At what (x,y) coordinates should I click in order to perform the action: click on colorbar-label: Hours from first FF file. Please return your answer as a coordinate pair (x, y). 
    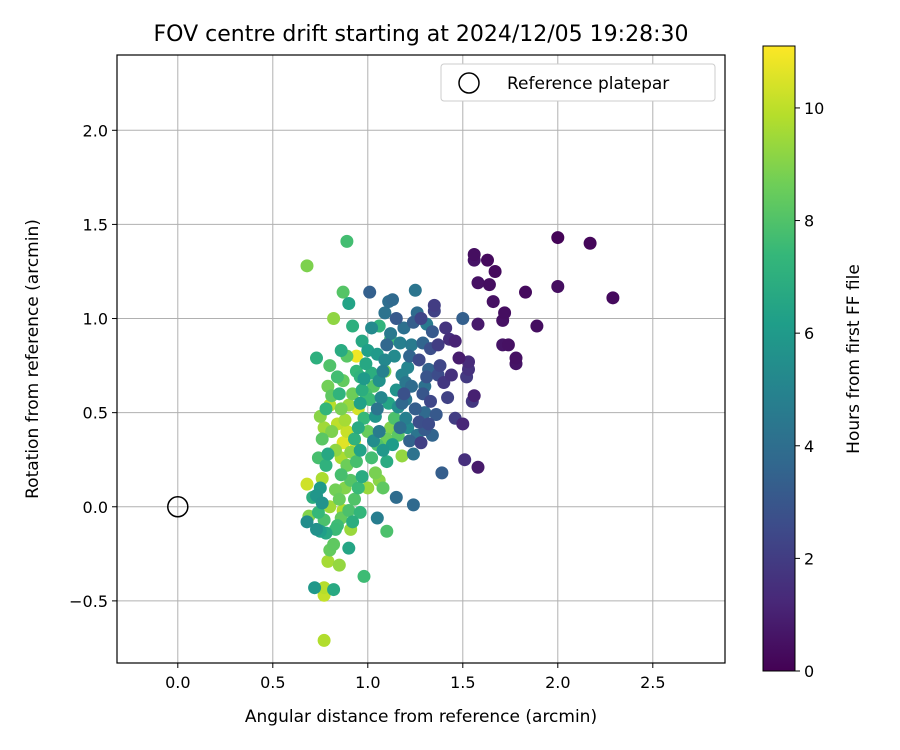
    Looking at the image, I should click on (854, 359).